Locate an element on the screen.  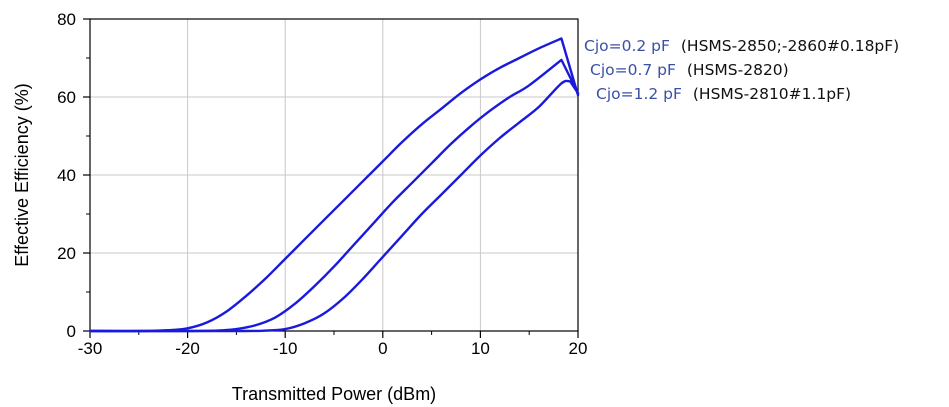
annotation-cjo-label: Cjo=0.7 pF is located at coordinates (633, 70).